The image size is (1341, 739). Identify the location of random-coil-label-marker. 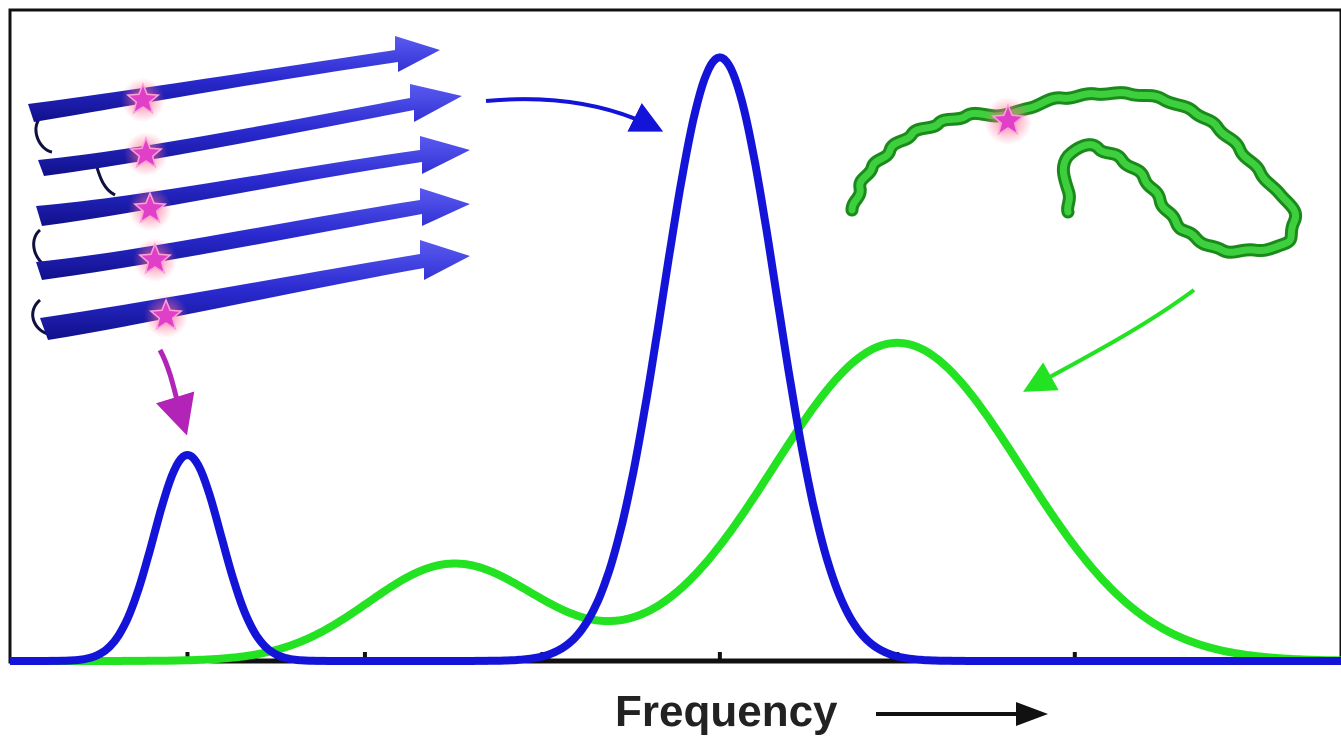
(1008, 119).